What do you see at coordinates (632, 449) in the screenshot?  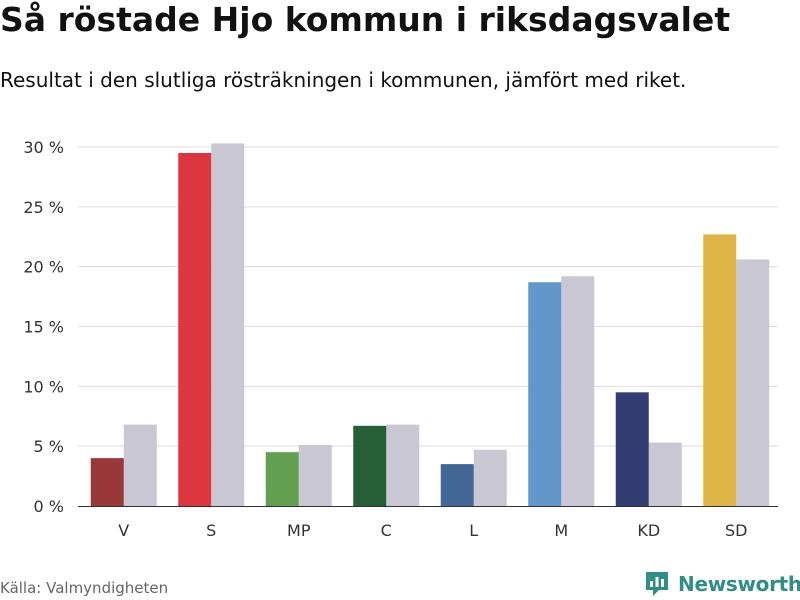 I see `bar-hjo-kd` at bounding box center [632, 449].